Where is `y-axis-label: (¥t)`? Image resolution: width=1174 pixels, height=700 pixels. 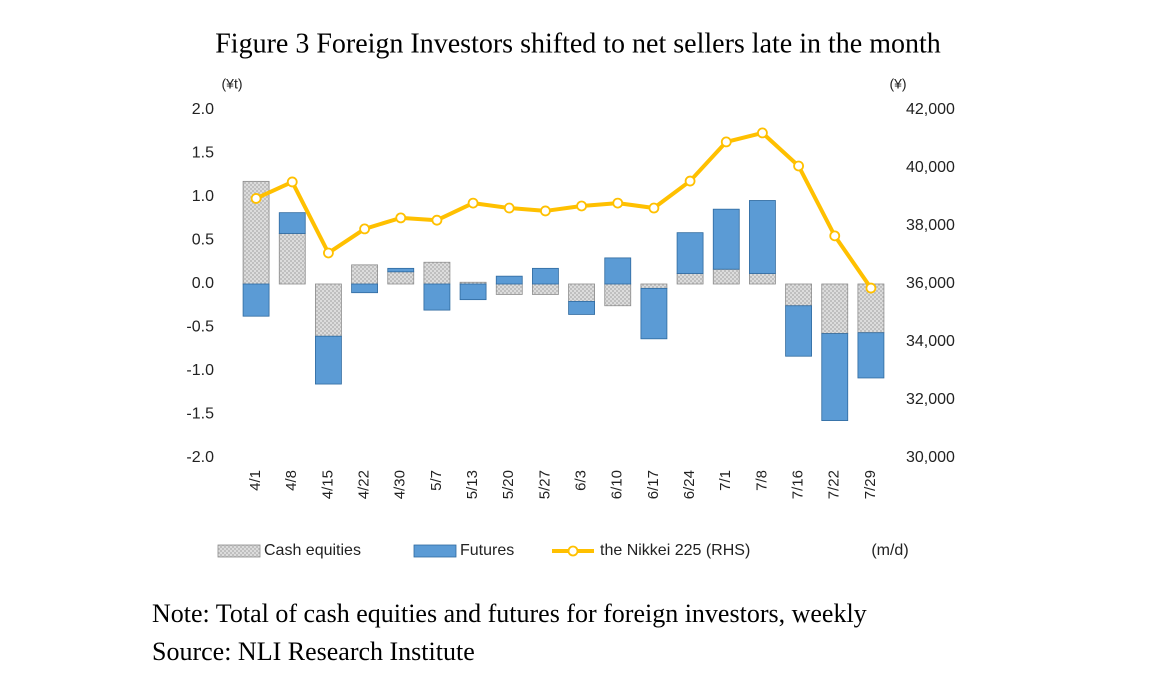 y-axis-label: (¥t) is located at coordinates (232, 84).